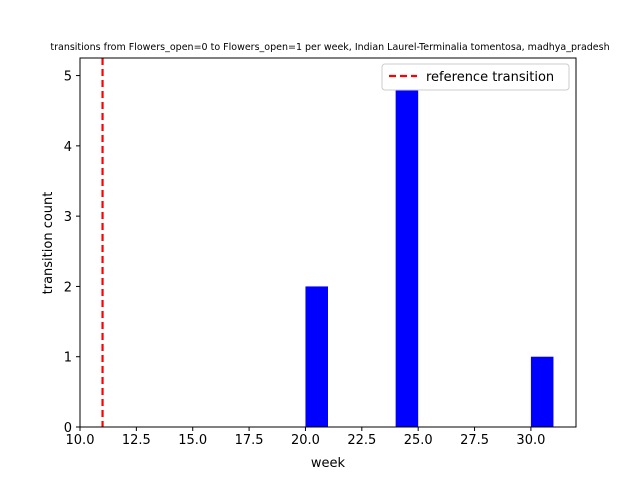 The width and height of the screenshot is (640, 480). I want to click on x-axis: 10.0 12.5 15.0 17.5 20.0 22.5 25.0 27.5 30.0, so click(305, 437).